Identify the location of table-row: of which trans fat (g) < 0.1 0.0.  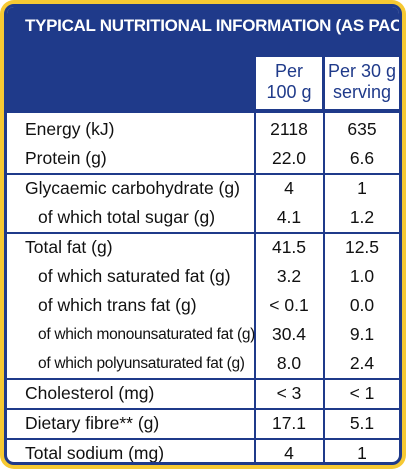
(203, 305).